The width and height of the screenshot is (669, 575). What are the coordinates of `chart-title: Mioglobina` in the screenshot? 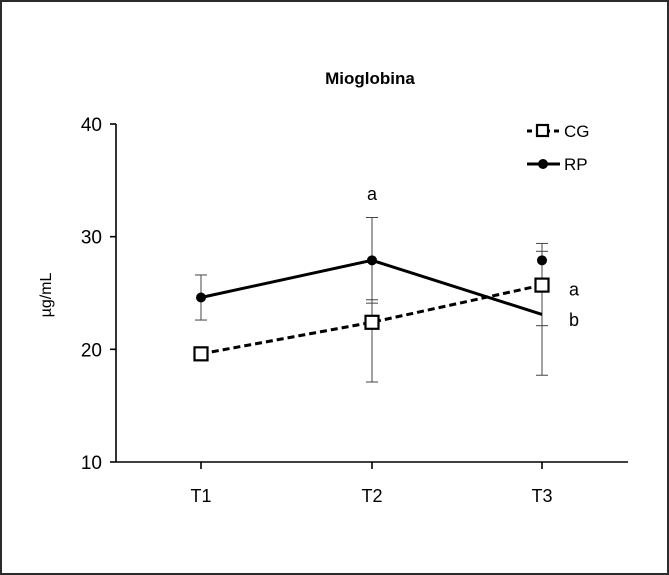 It's located at (370, 78).